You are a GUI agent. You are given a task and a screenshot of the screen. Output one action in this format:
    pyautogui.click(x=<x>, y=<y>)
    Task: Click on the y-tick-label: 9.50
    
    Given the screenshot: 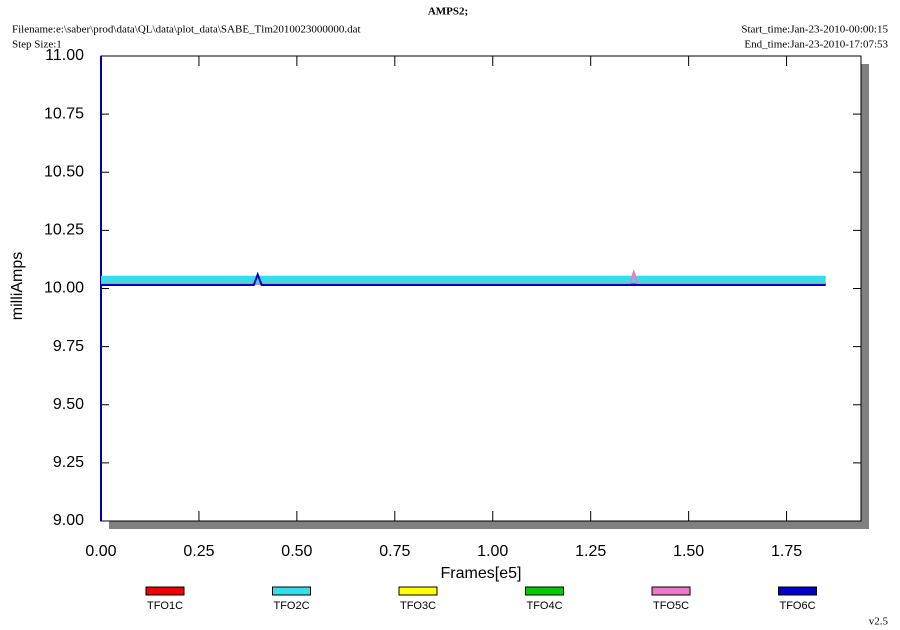 What is the action you would take?
    pyautogui.click(x=68, y=404)
    